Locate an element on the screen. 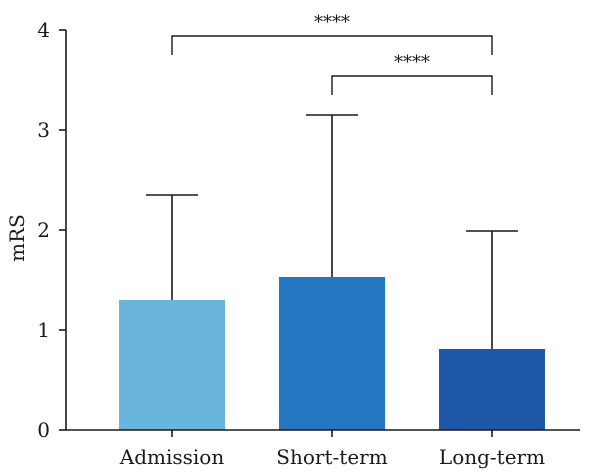  y-tick-label-3: 3 is located at coordinates (43, 130).